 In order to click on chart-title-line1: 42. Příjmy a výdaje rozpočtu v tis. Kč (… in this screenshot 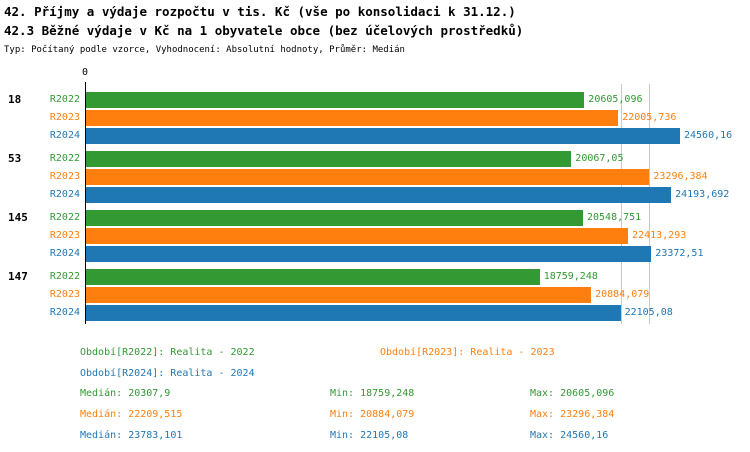, I will do `click(260, 11)`.